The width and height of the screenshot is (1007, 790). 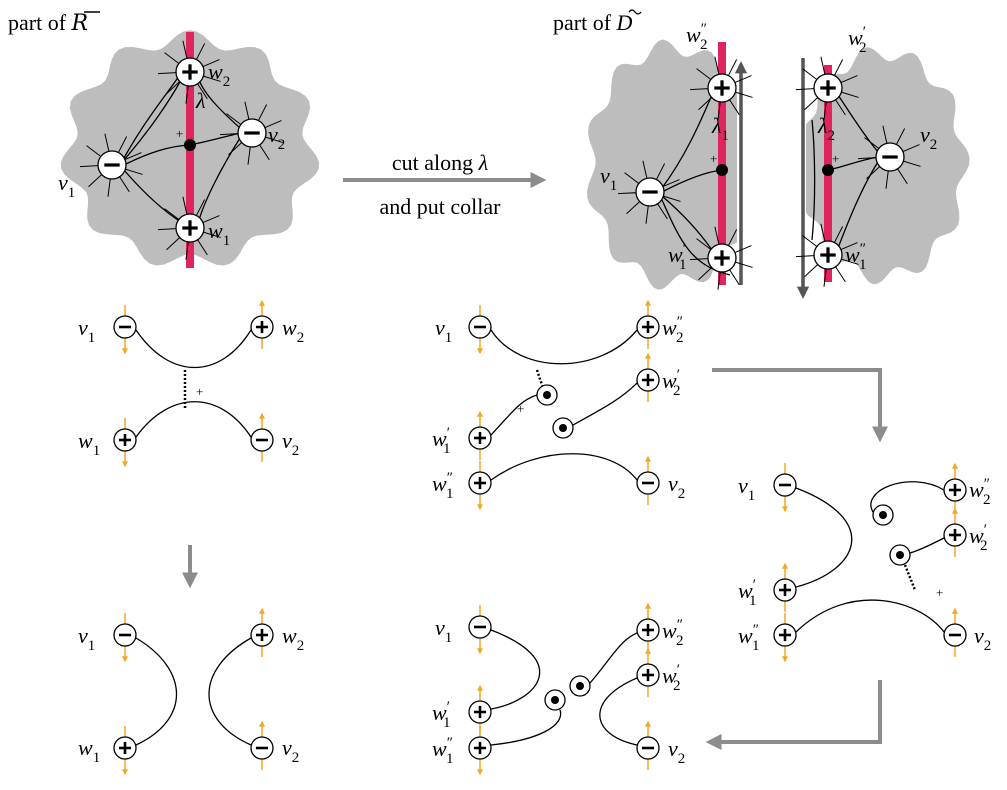 What do you see at coordinates (722, 170) in the screenshot?
I see `vertex-dot` at bounding box center [722, 170].